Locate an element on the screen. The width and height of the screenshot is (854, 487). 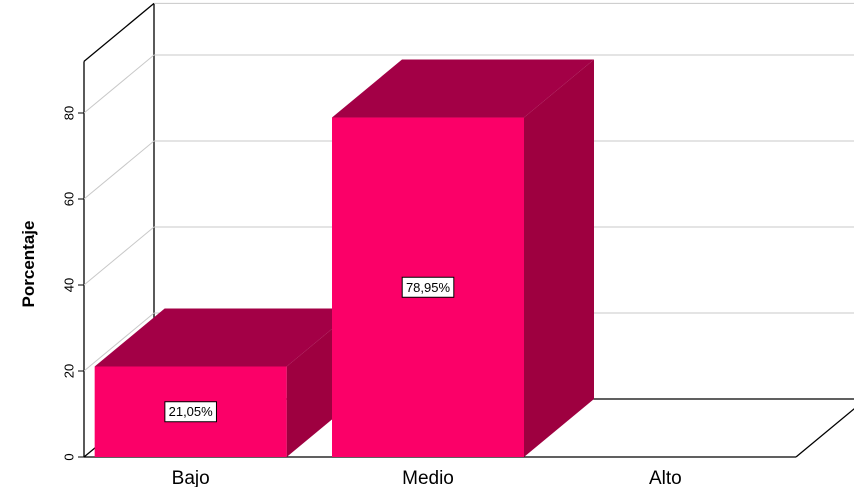
data-labels: 21,05% 78,95% is located at coordinates (309, 349).